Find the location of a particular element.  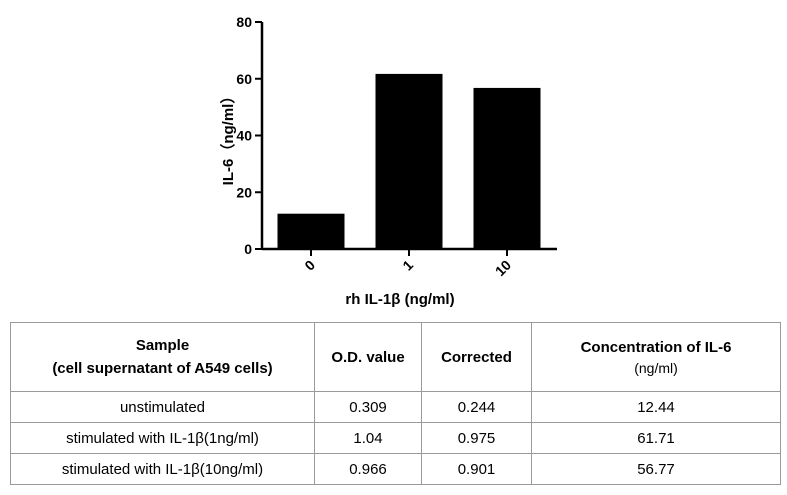

cell-corrected: 0.975 is located at coordinates (476, 438).